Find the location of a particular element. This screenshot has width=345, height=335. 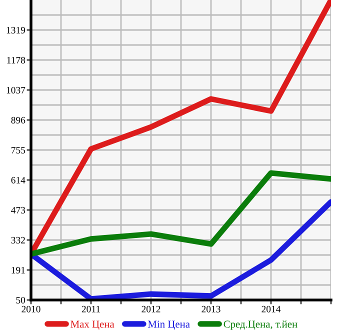

y-tick-label: 896 is located at coordinates (18, 120).